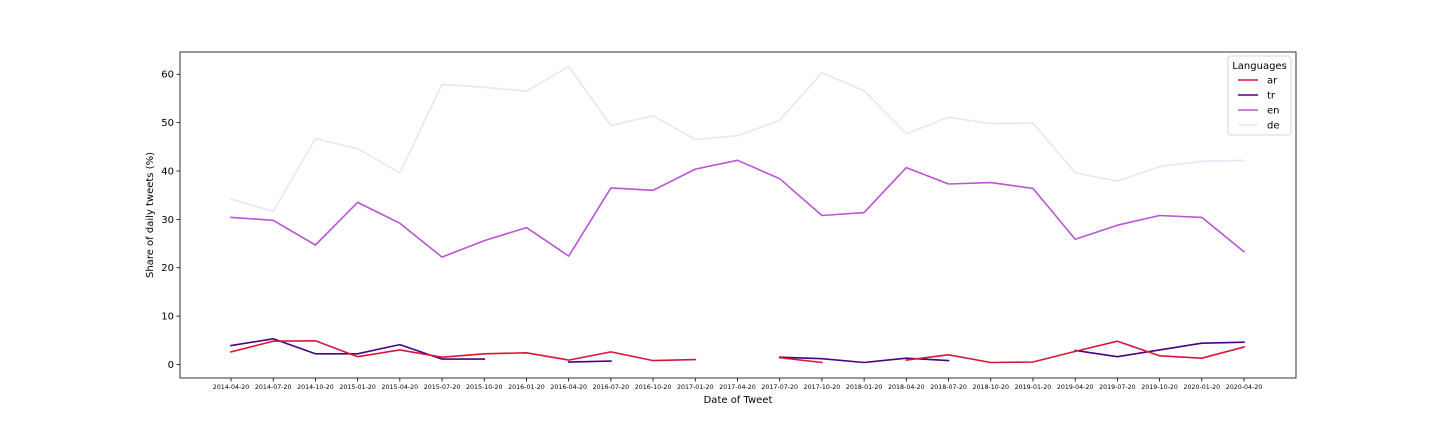 Image resolution: width=1440 pixels, height=432 pixels. Describe the element at coordinates (400, 387) in the screenshot. I see `x-tick-label: 2015-04-20` at that location.